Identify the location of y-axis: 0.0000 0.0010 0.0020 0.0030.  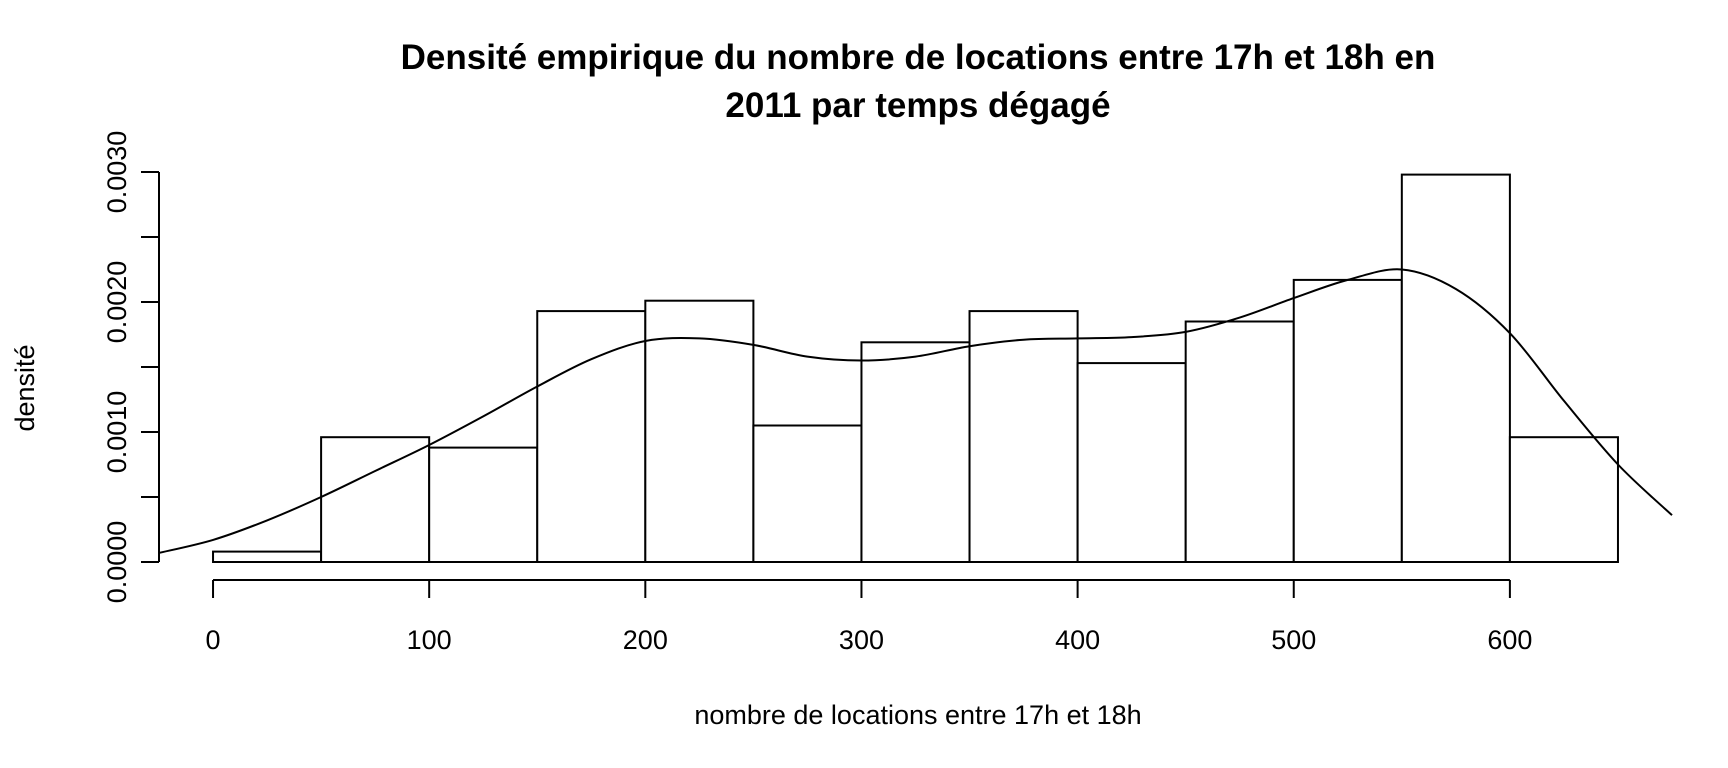
(131, 367).